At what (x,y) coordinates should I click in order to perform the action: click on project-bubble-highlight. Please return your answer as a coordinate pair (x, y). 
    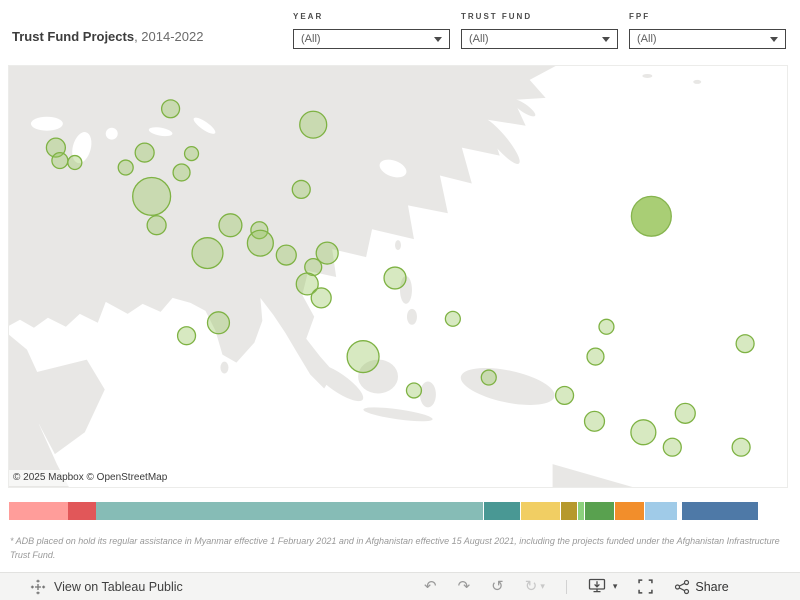
    Looking at the image, I should click on (651, 216).